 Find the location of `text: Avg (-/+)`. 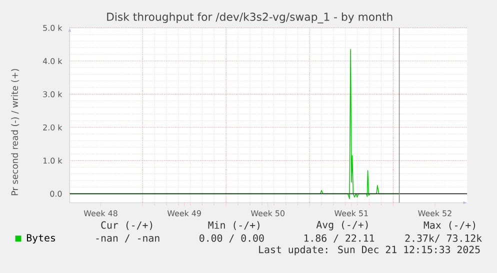

text: Avg (-/+) is located at coordinates (342, 225).